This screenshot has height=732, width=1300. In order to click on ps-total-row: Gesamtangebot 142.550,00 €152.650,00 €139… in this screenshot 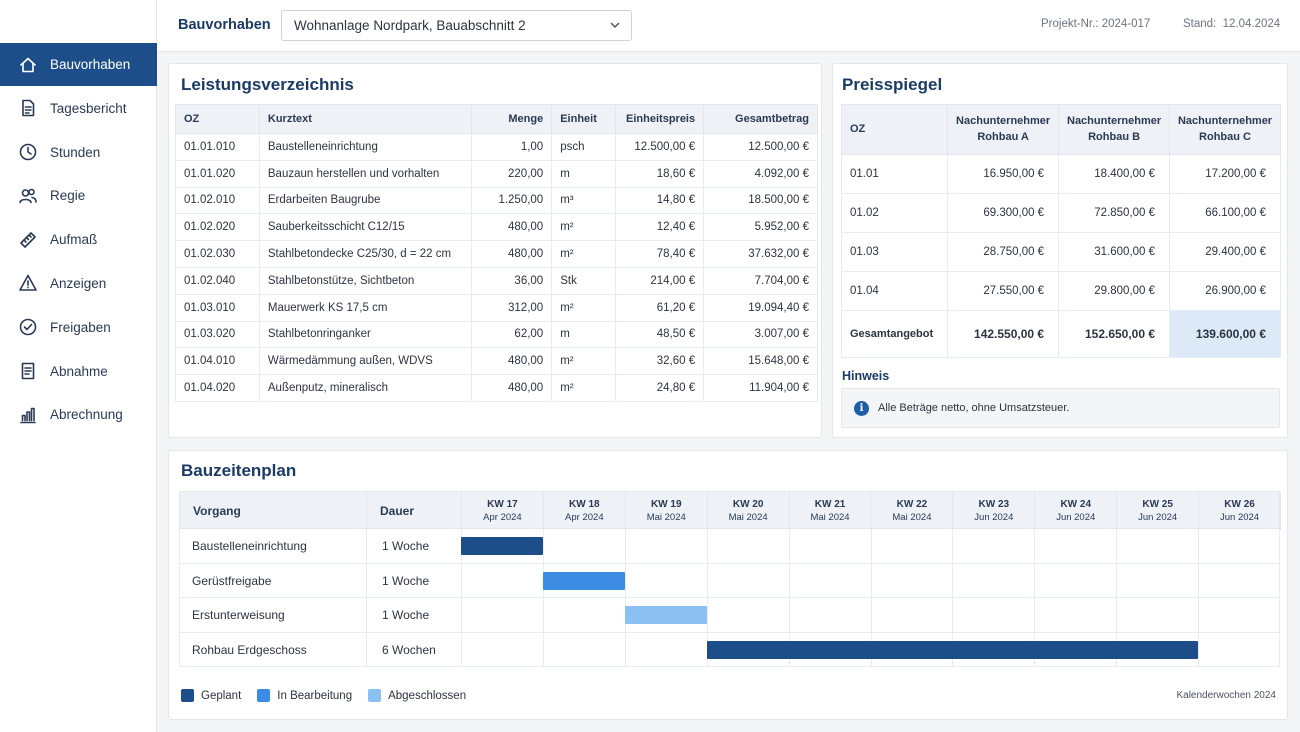, I will do `click(1060, 334)`.